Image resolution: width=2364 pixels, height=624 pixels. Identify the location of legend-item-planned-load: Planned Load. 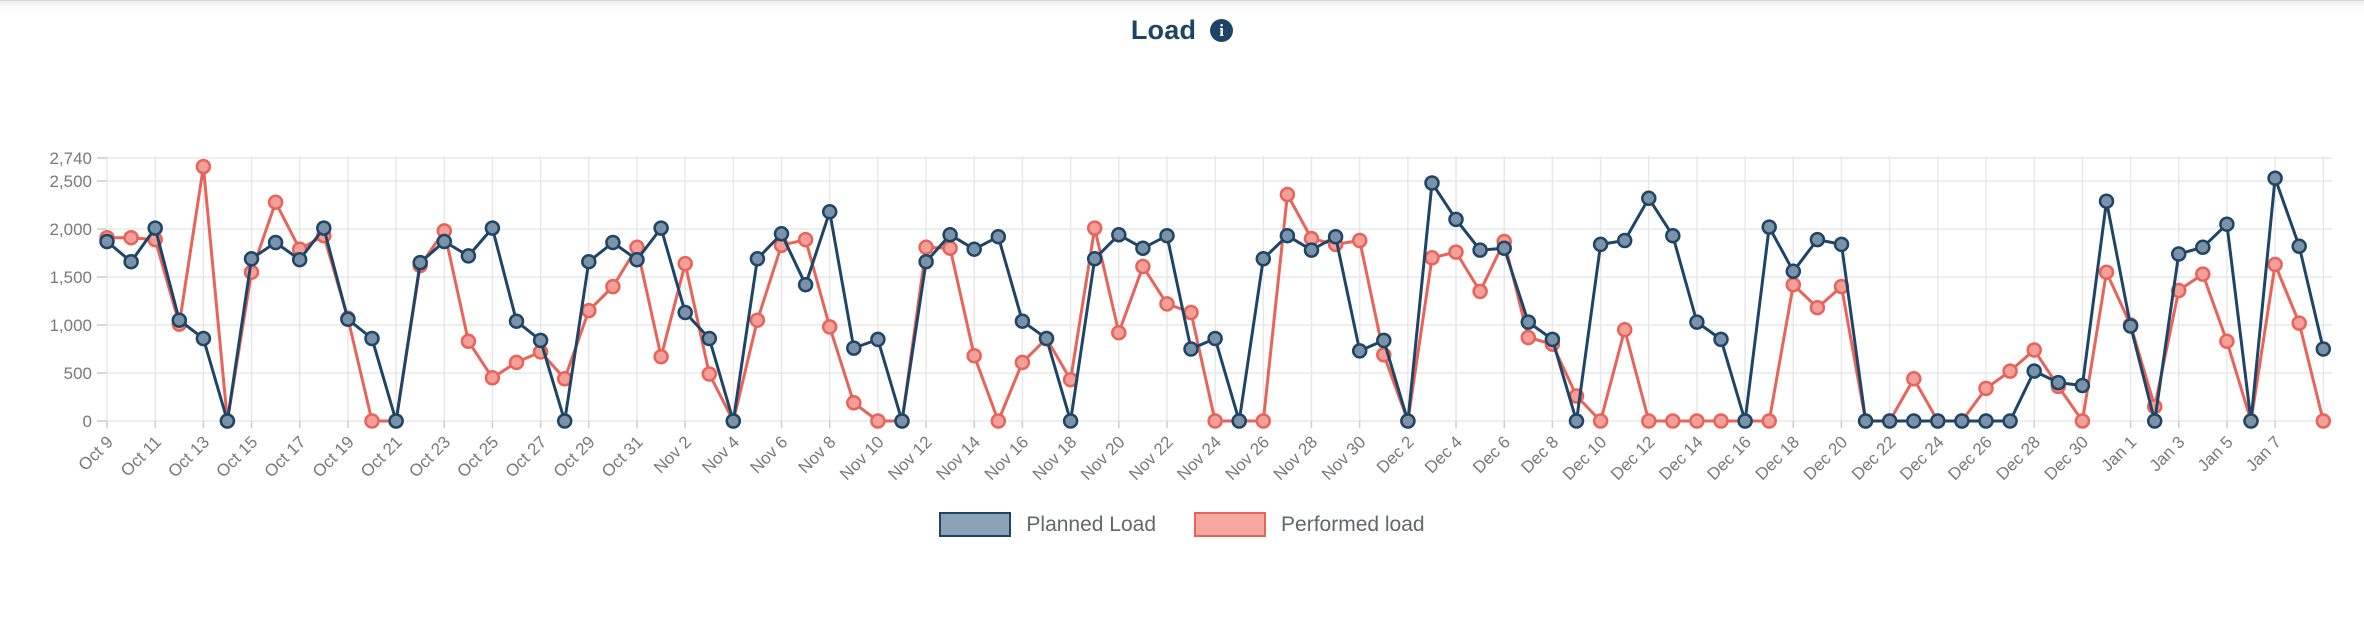
(1047, 524).